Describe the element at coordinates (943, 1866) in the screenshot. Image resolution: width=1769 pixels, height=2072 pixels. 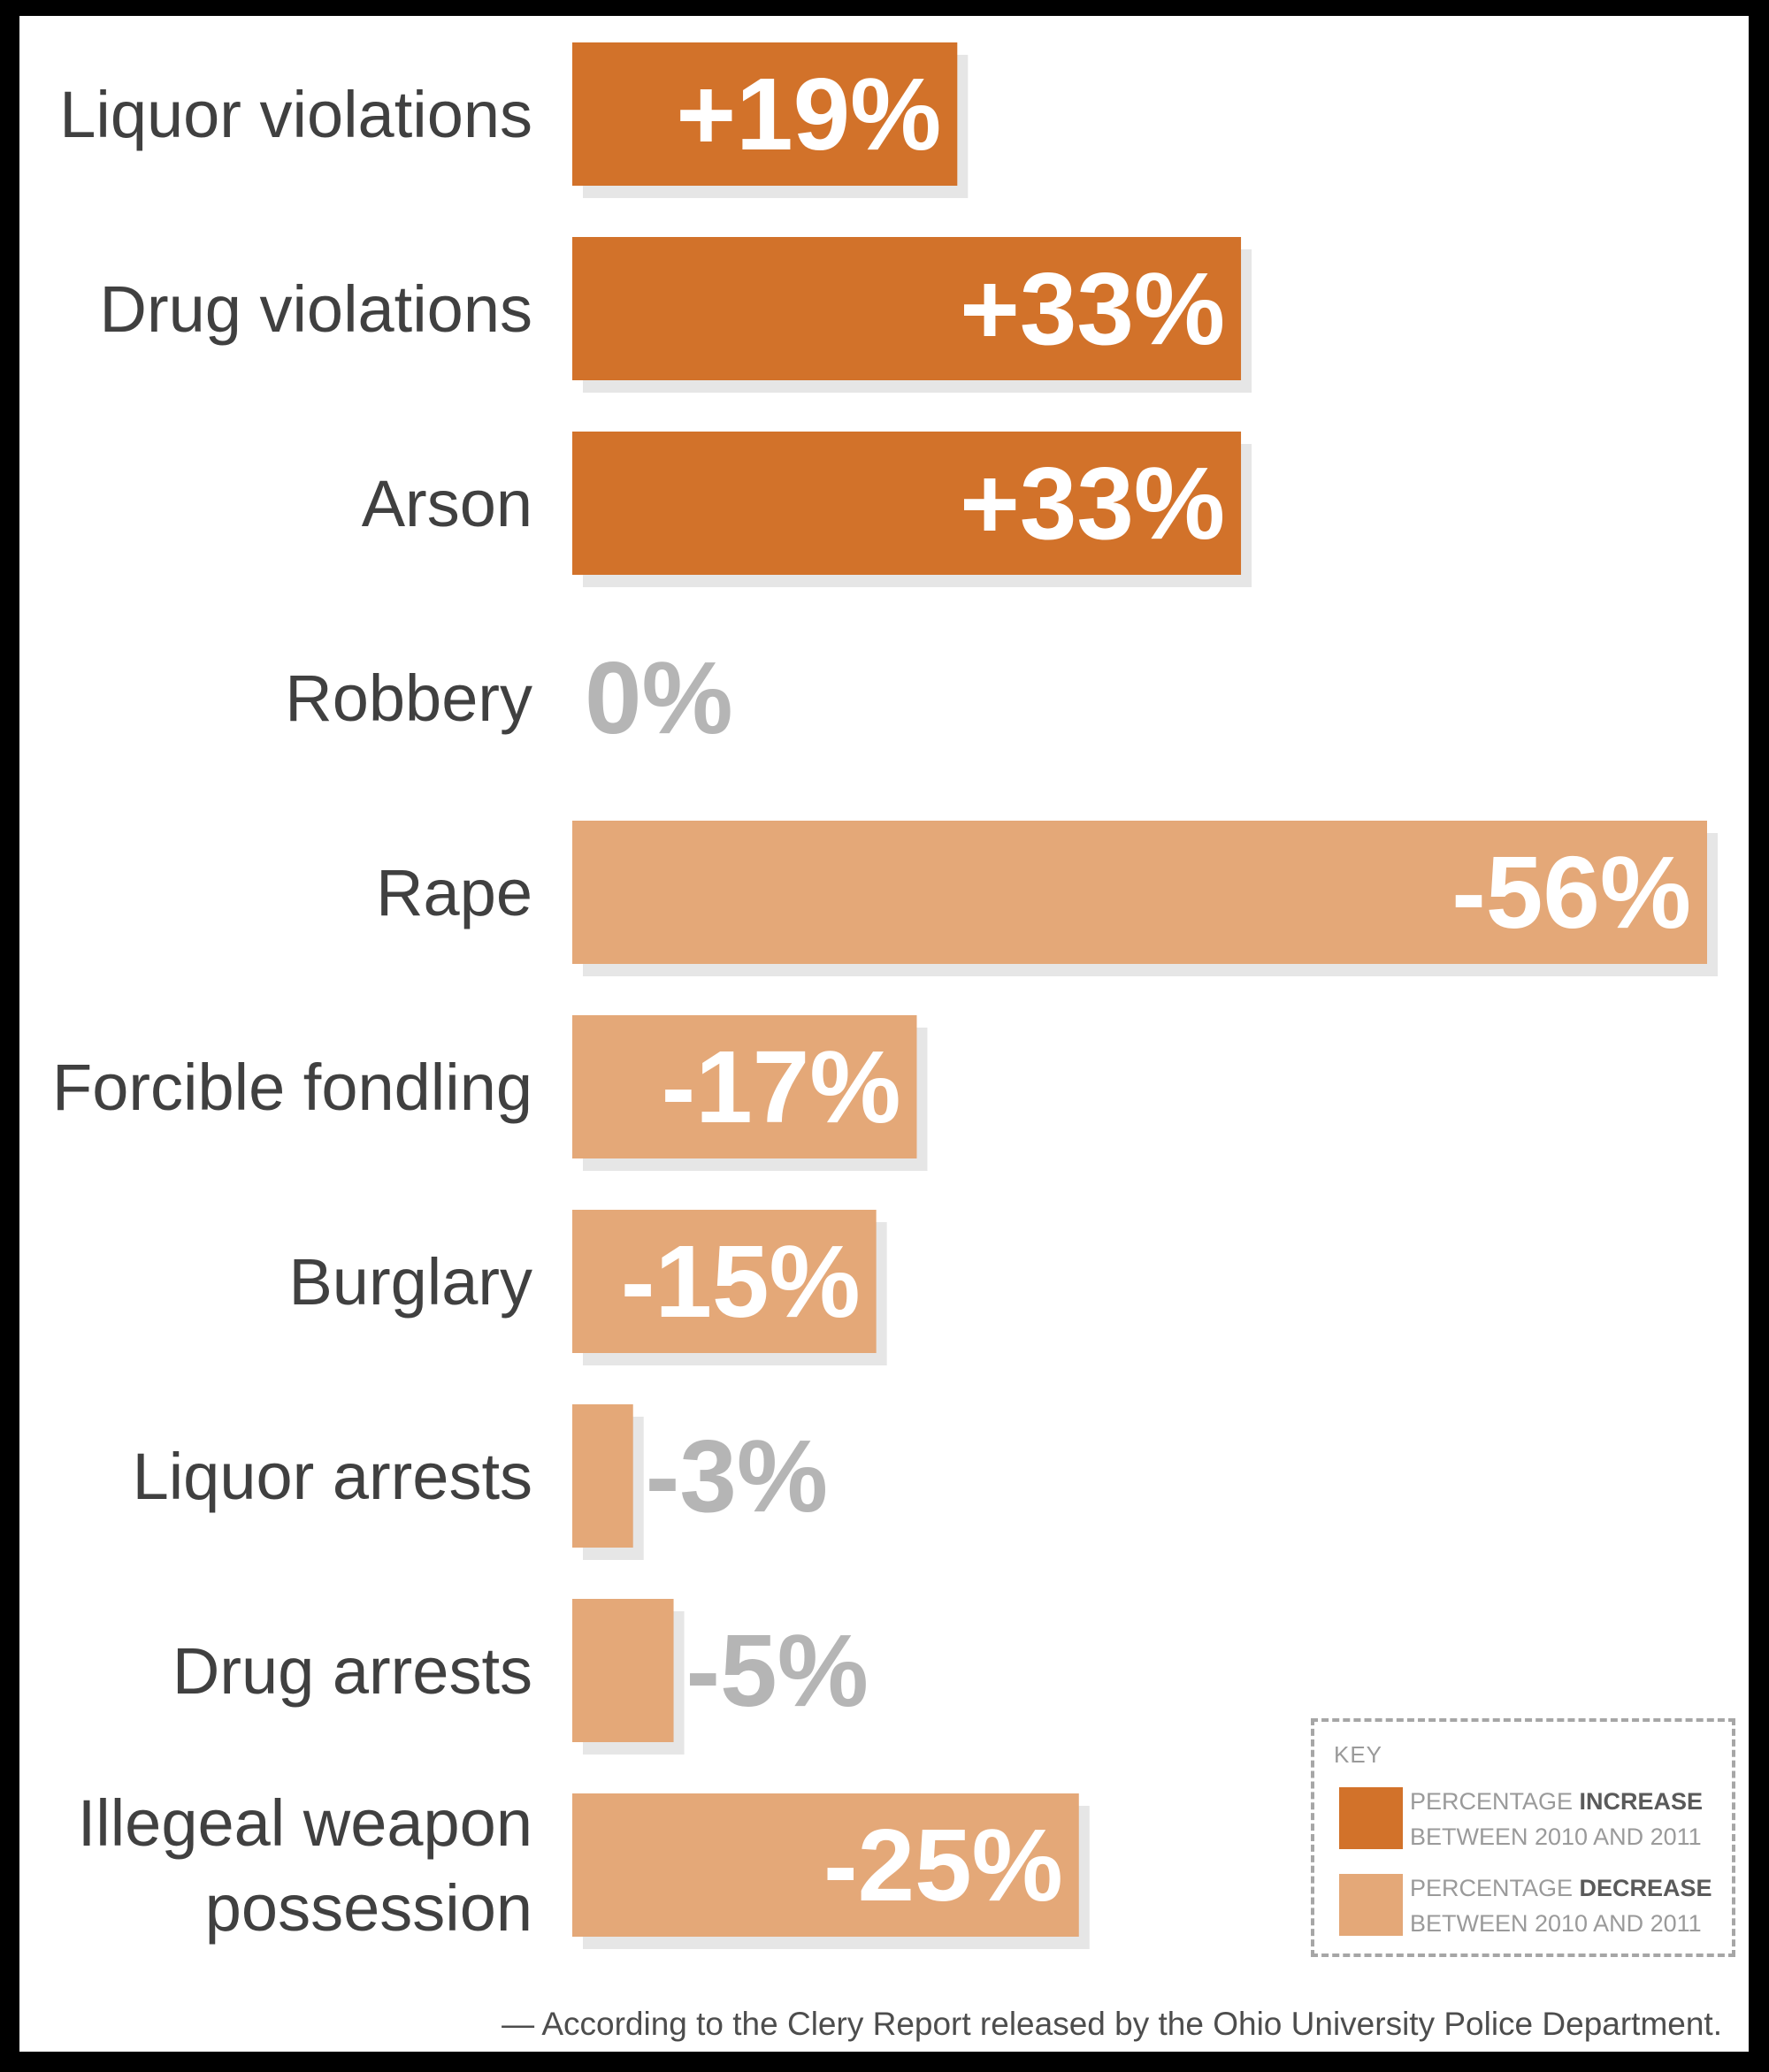
I see `value-label: -25%` at that location.